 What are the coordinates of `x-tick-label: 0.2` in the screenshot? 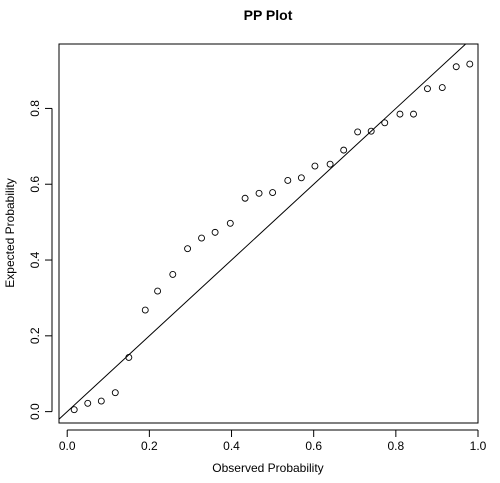 It's located at (149, 446).